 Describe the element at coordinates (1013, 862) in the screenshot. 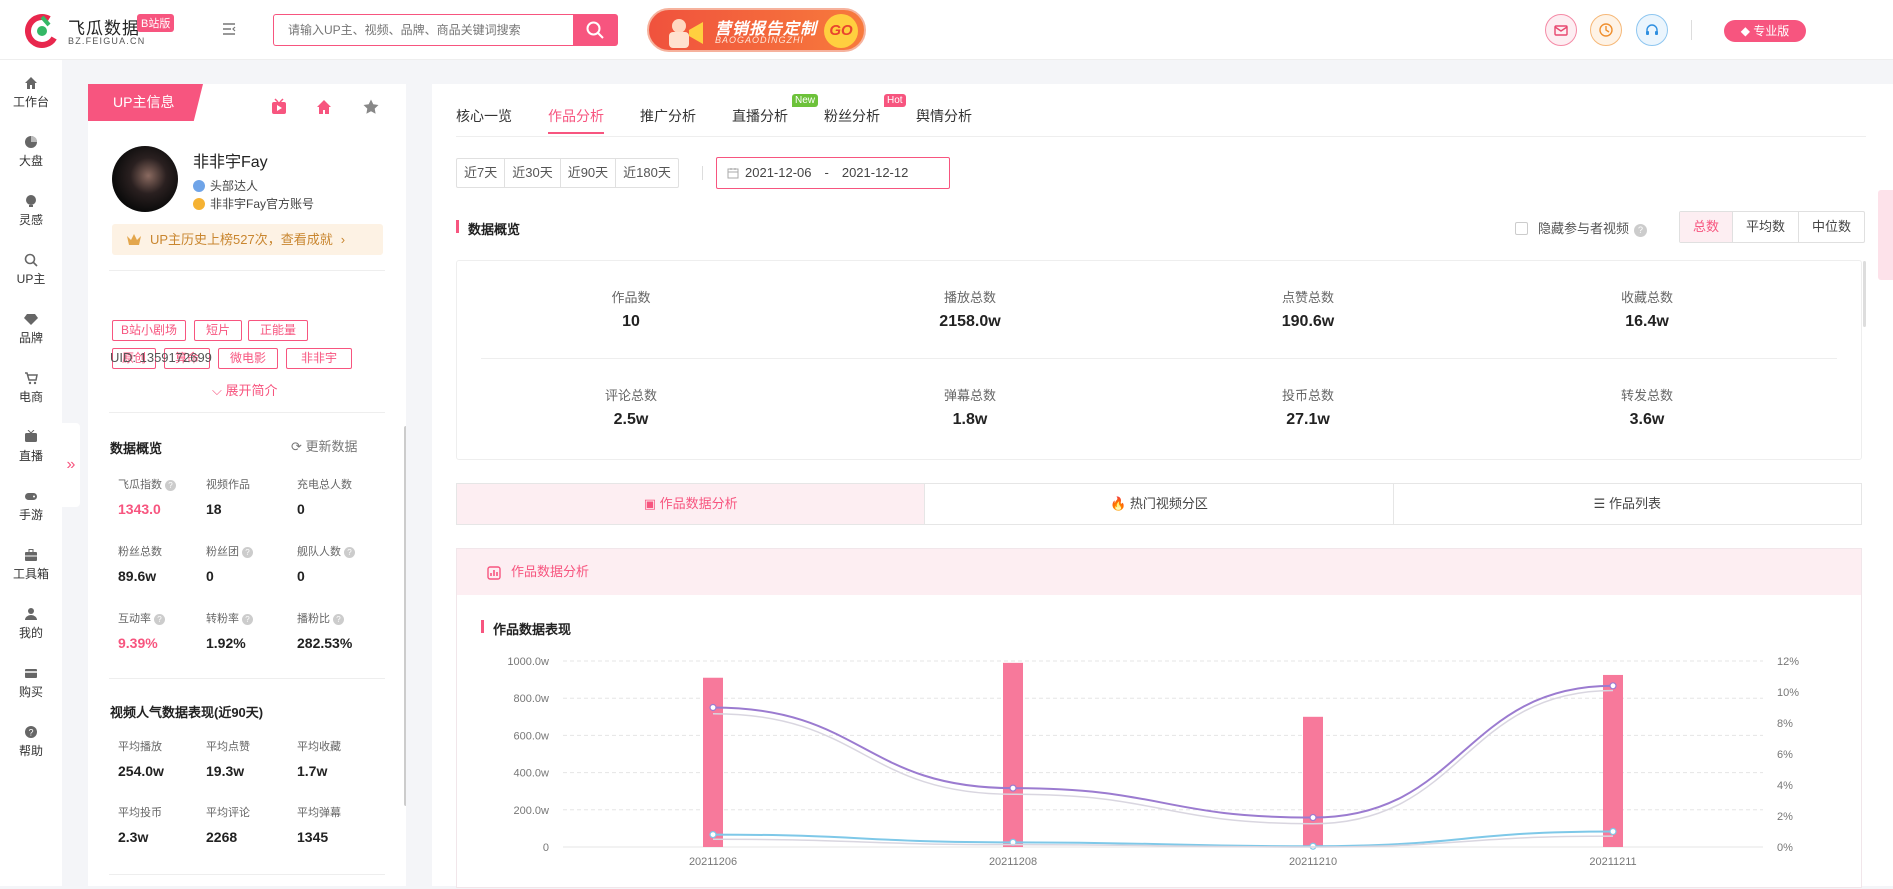

I see `x-tick-label: 20211208` at that location.